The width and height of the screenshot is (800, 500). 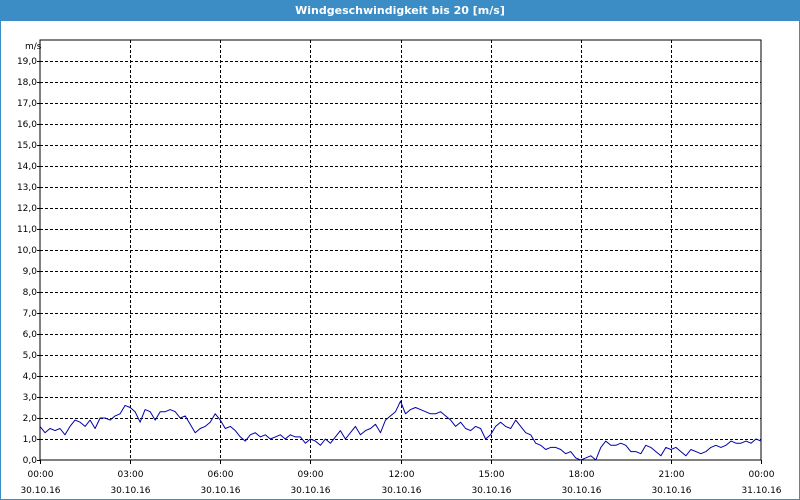 I want to click on y-tick-label: 12,0, so click(x=27, y=209).